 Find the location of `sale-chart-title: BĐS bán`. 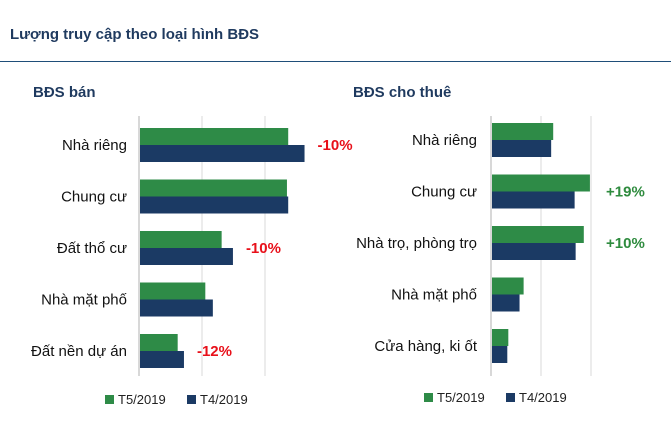

sale-chart-title: BĐS bán is located at coordinates (64, 92).